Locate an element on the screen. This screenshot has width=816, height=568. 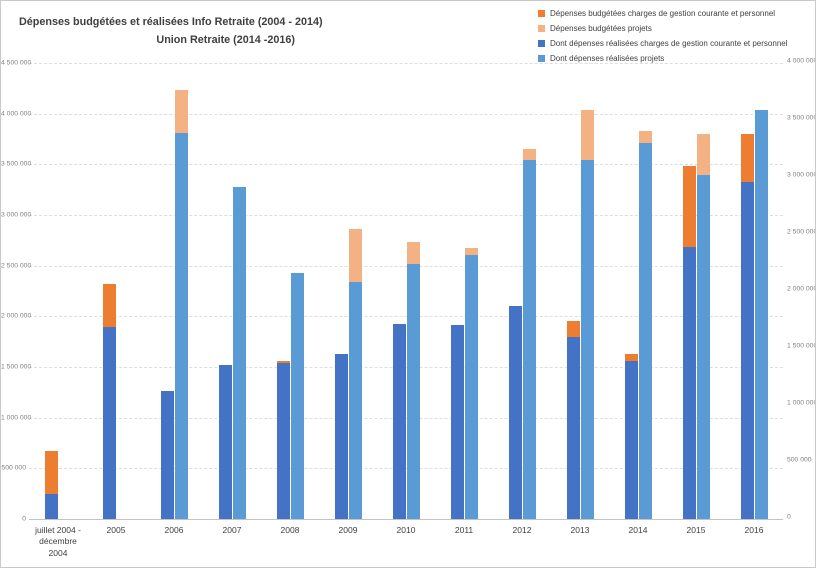
bar-s2-charges-2014 is located at coordinates (631, 439).